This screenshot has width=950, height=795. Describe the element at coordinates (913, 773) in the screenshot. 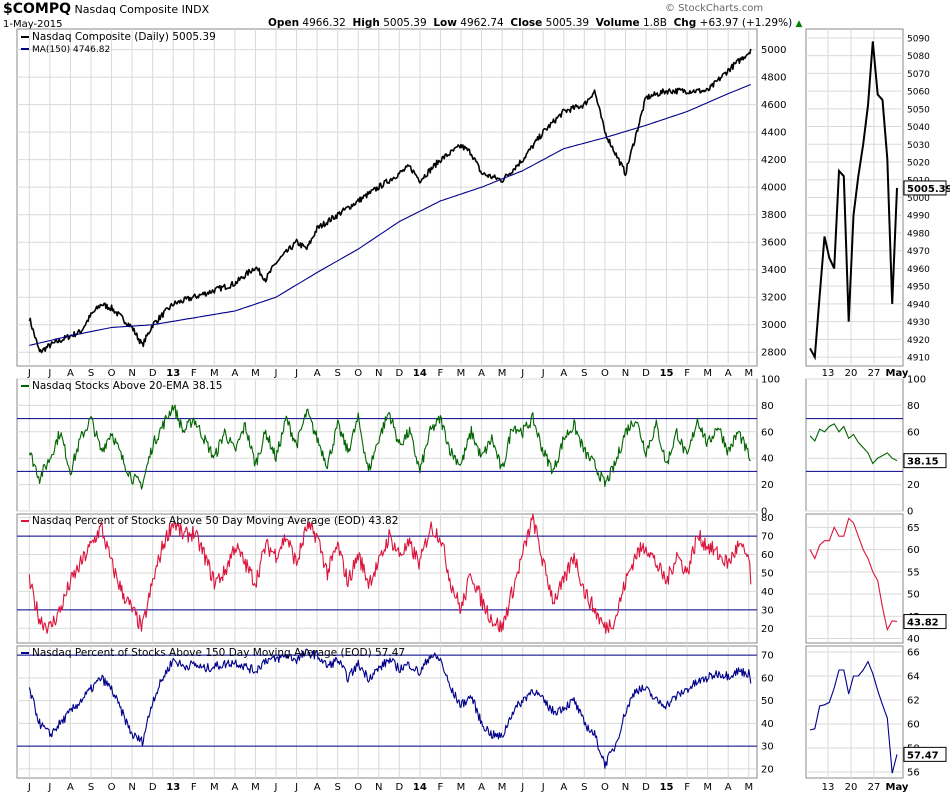

I see `zoom-y-tick-label: 56` at that location.